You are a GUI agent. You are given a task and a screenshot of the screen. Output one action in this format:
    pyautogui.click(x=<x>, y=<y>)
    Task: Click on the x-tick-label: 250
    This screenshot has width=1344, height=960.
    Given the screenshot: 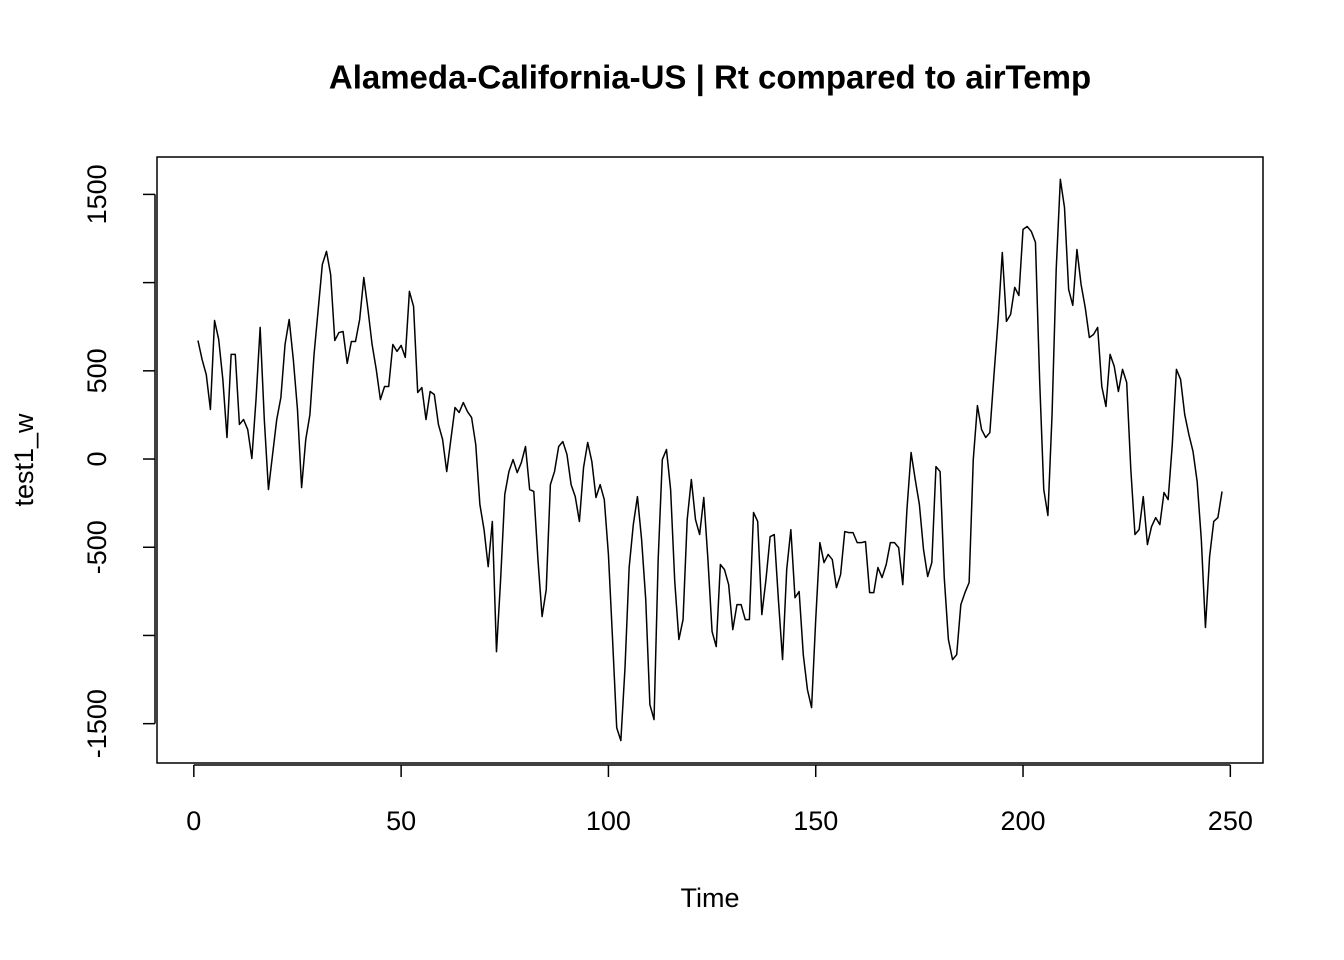 What is the action you would take?
    pyautogui.click(x=1230, y=821)
    